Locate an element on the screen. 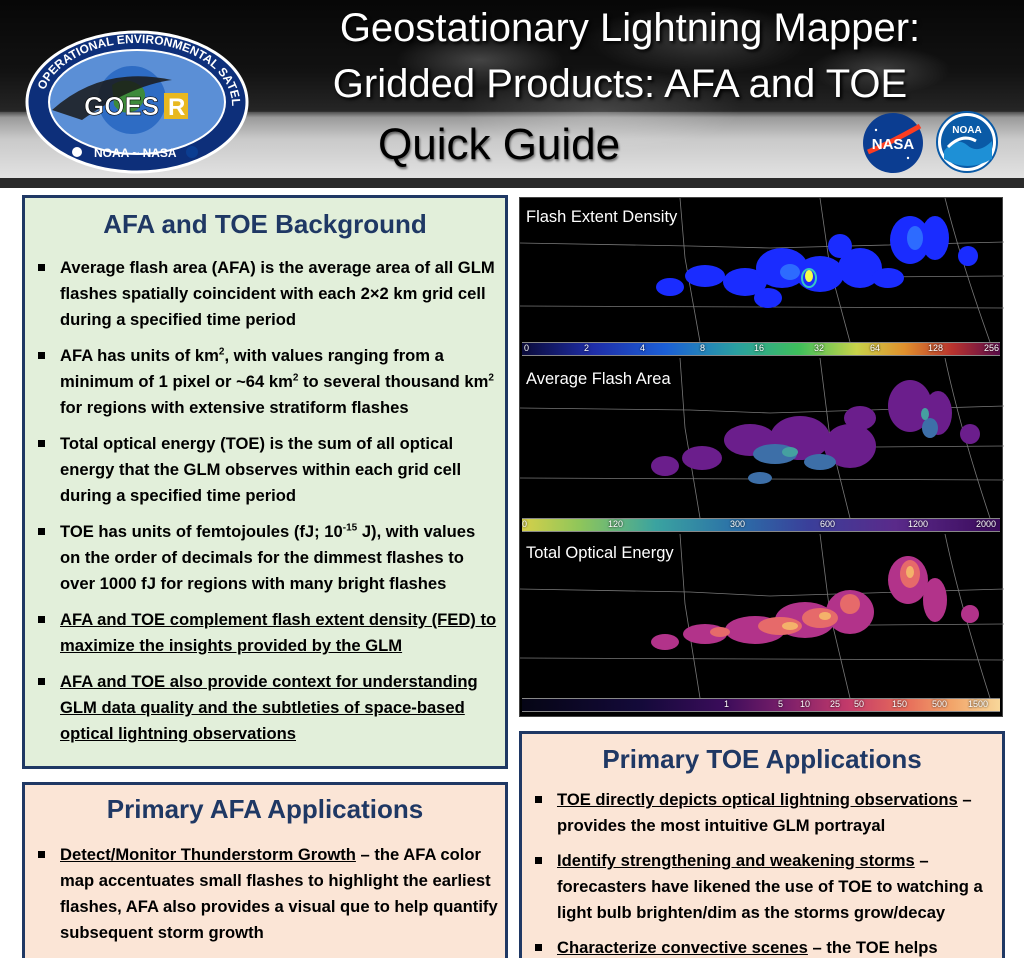  title-line-1: Geostationary Lightning Mapper: is located at coordinates (630, 28).